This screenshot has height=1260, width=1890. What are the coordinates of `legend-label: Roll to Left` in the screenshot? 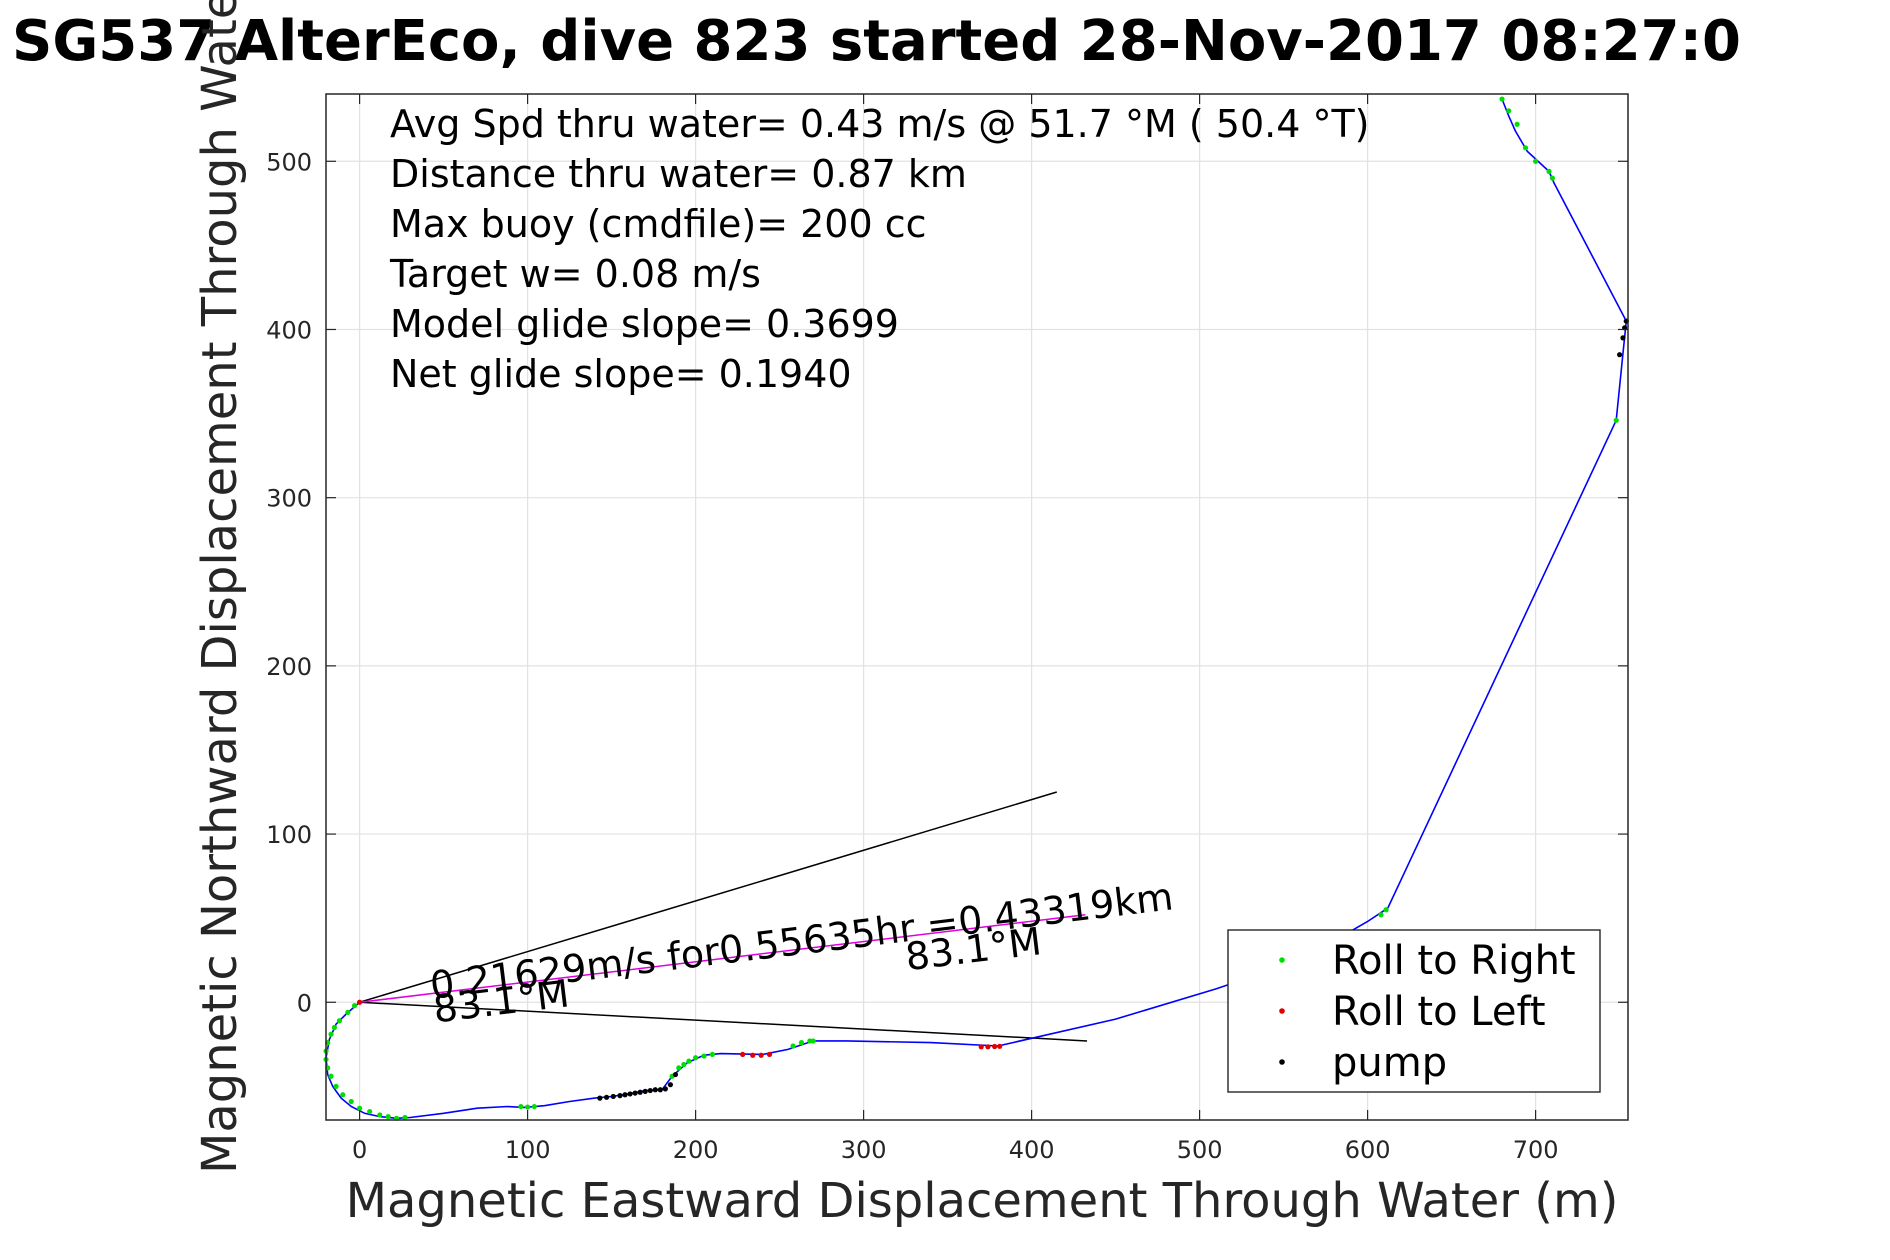 It's located at (1439, 1012).